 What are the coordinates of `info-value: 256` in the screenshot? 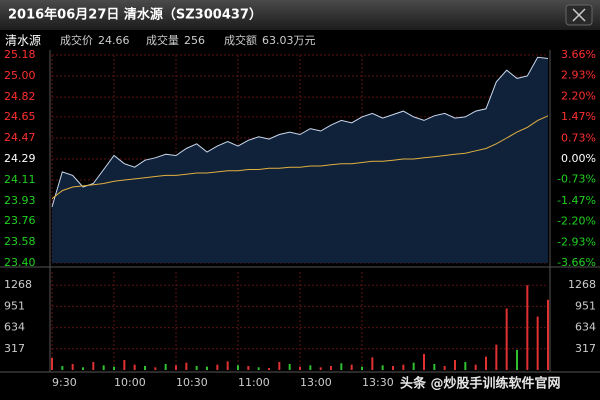 It's located at (194, 40).